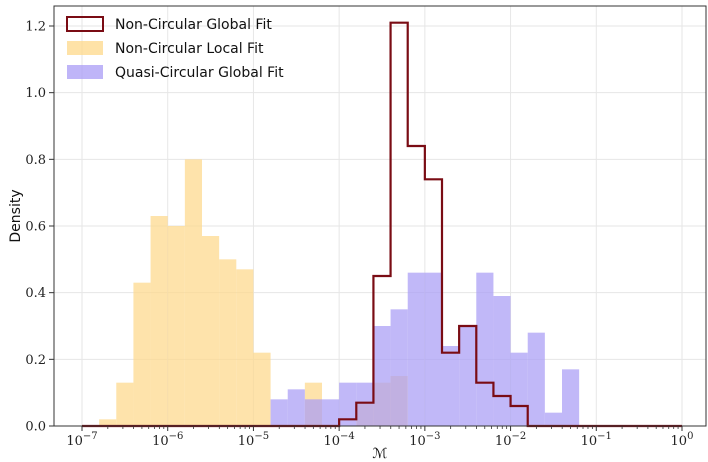 The image size is (708, 462). What do you see at coordinates (35, 427) in the screenshot?
I see `y-tick-label: 0.0` at bounding box center [35, 427].